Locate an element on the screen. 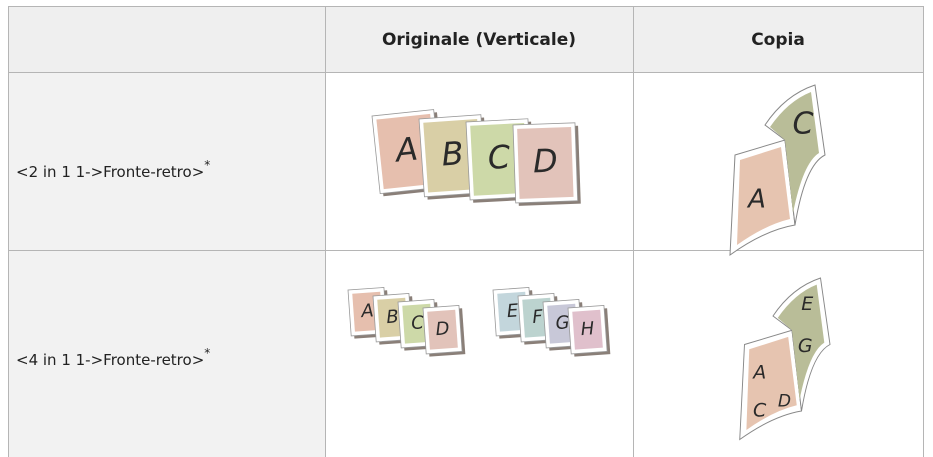 This screenshot has width=933, height=457. header-bg is located at coordinates (466, 39).